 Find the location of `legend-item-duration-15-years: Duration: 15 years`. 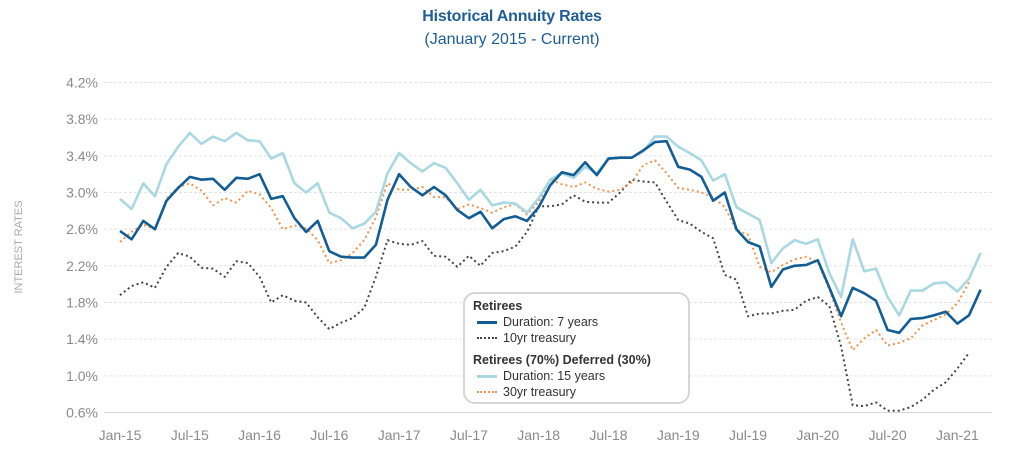

legend-item-duration-15-years: Duration: 15 years is located at coordinates (580, 376).